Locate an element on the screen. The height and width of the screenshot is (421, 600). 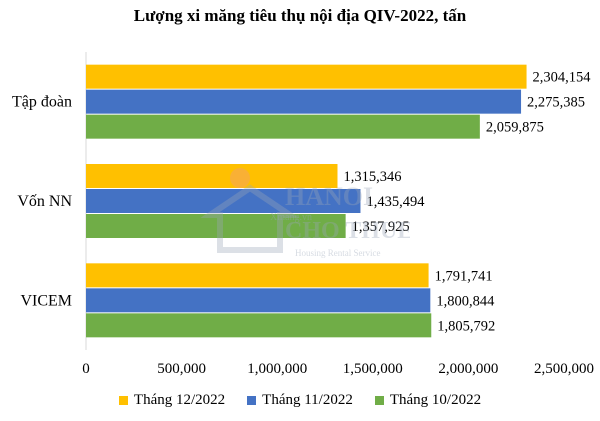
category-label: Tập đoàn is located at coordinates (42, 102).